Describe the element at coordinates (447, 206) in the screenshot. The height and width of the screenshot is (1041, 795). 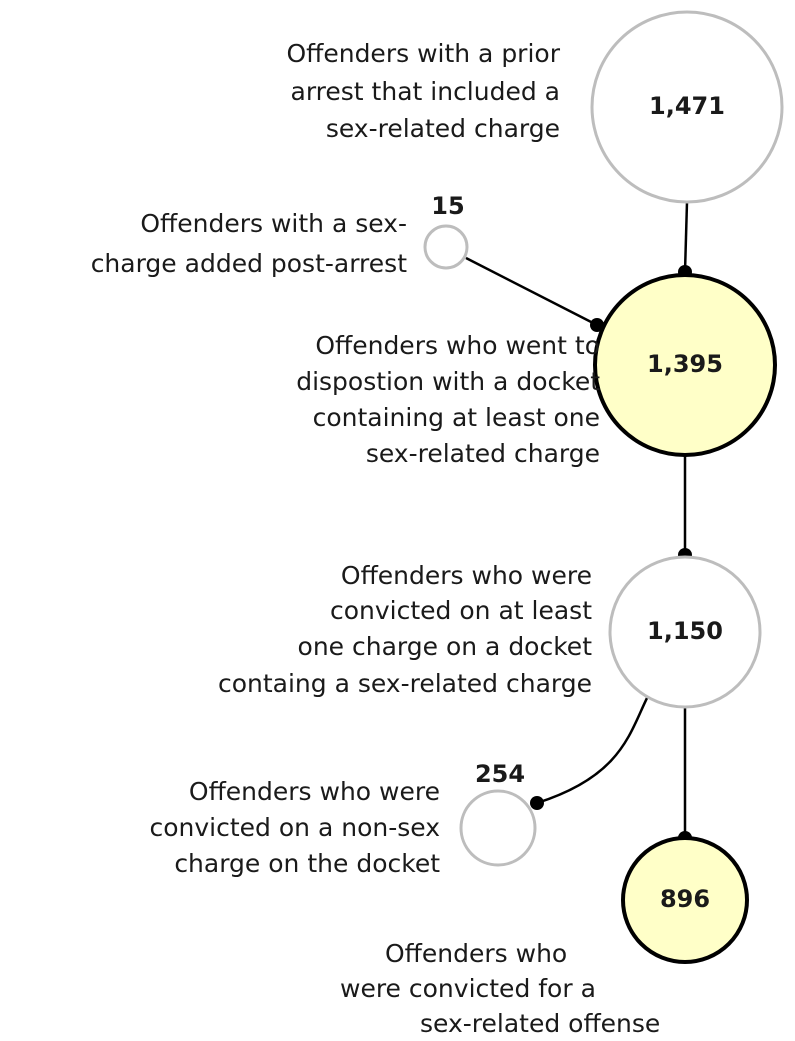
I see `node-value: 15` at that location.